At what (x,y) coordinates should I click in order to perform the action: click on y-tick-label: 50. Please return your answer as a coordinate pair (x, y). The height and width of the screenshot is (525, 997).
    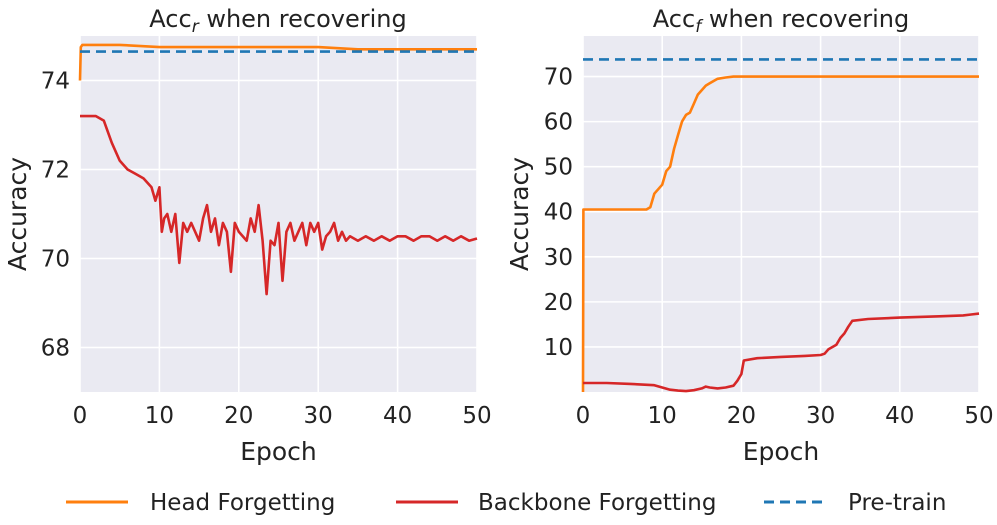
    Looking at the image, I should click on (558, 168).